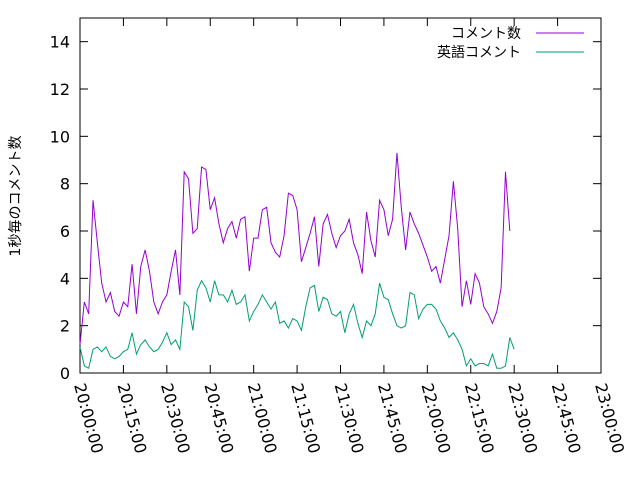  Describe the element at coordinates (60, 136) in the screenshot. I see `y-tick-label: 10` at that location.